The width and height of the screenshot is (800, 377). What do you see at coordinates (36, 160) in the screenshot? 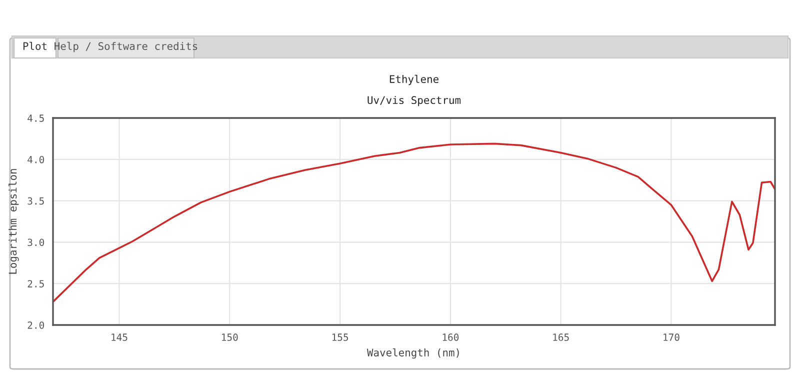
I see `y-tick-label: 4.0` at bounding box center [36, 160].